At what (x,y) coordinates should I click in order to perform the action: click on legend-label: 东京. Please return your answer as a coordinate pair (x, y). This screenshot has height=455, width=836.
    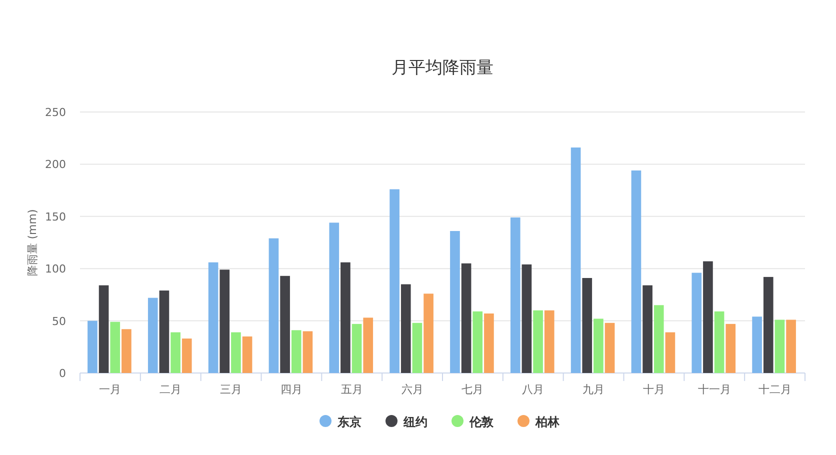
    Looking at the image, I should click on (349, 422).